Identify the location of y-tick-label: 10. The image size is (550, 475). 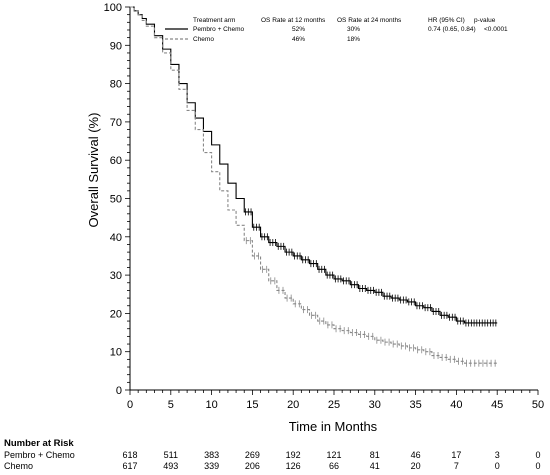
(116, 353).